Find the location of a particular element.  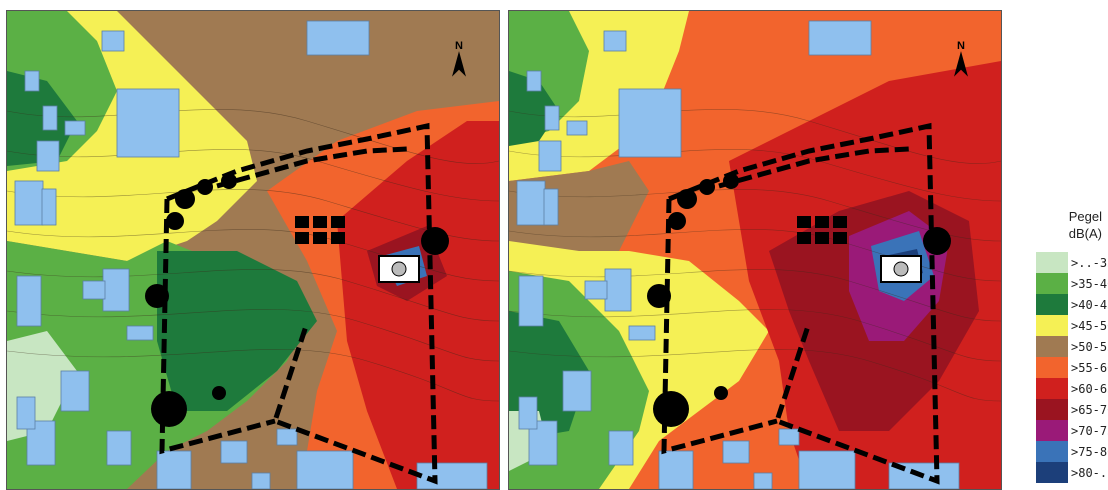

legend-label: >35-40 is located at coordinates (1089, 283).